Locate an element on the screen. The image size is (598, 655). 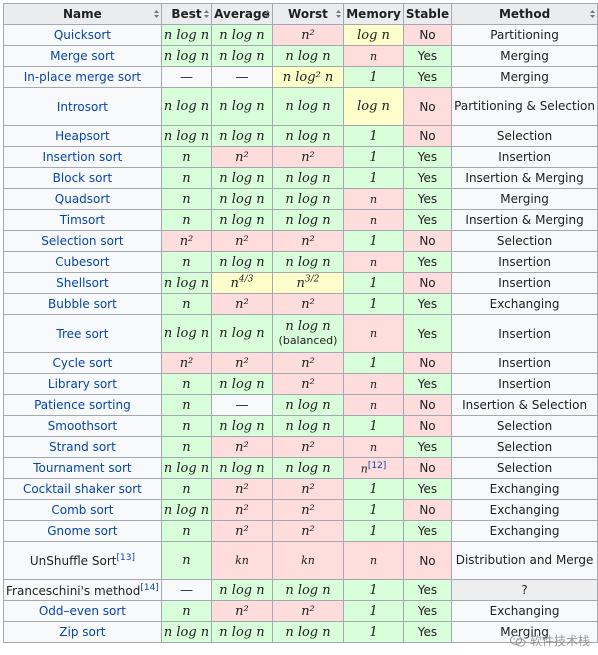
algorithm-link: Selection sort is located at coordinates (82, 241).